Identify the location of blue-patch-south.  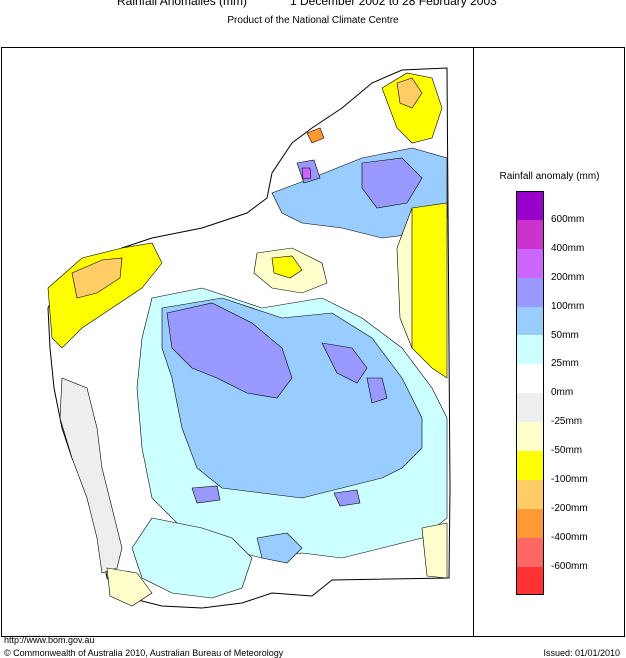
(279, 548).